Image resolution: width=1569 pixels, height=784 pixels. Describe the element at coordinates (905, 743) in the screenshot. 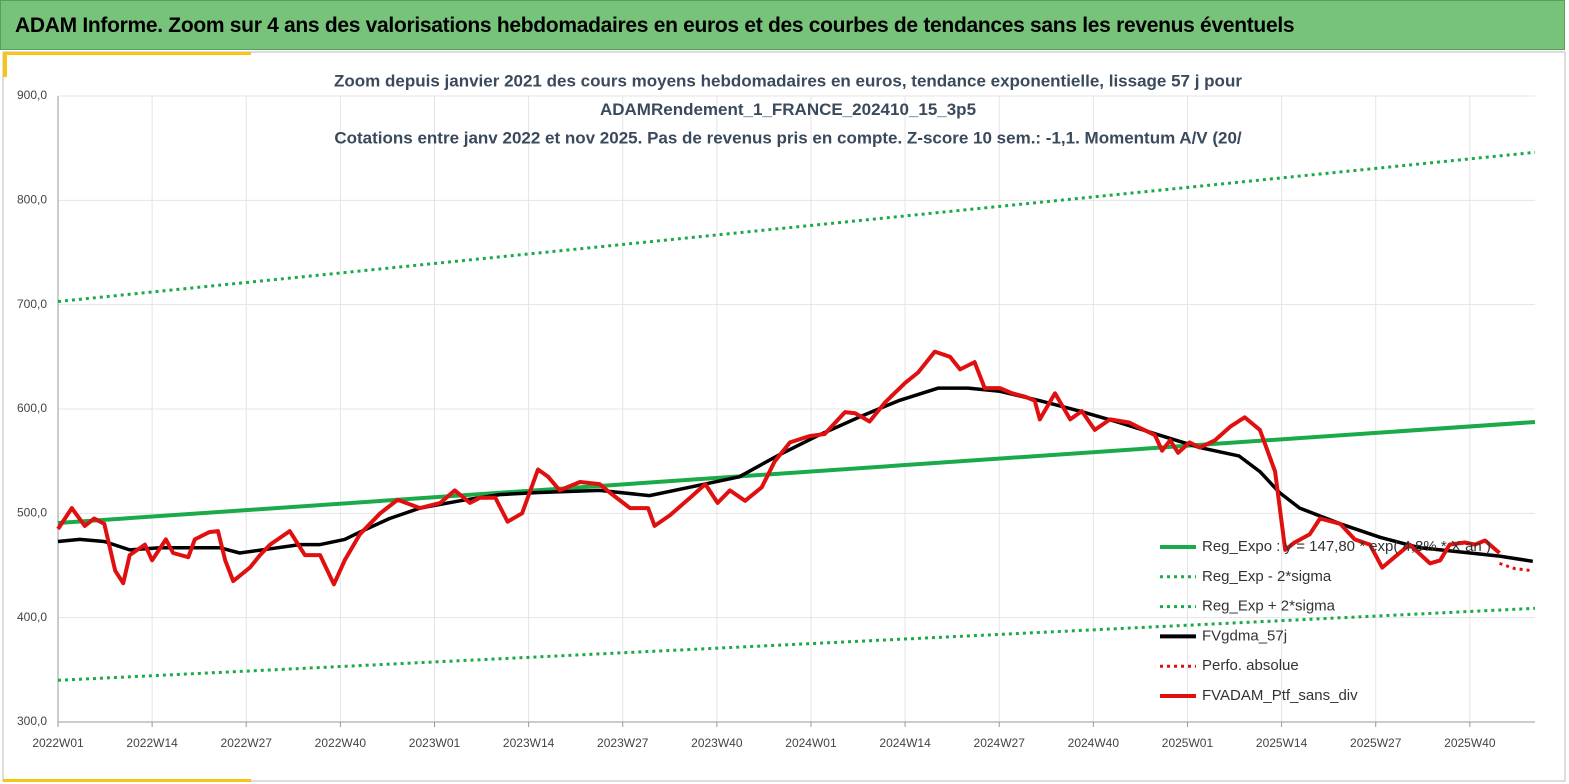

I see `x-tick-label: 2024W14` at that location.